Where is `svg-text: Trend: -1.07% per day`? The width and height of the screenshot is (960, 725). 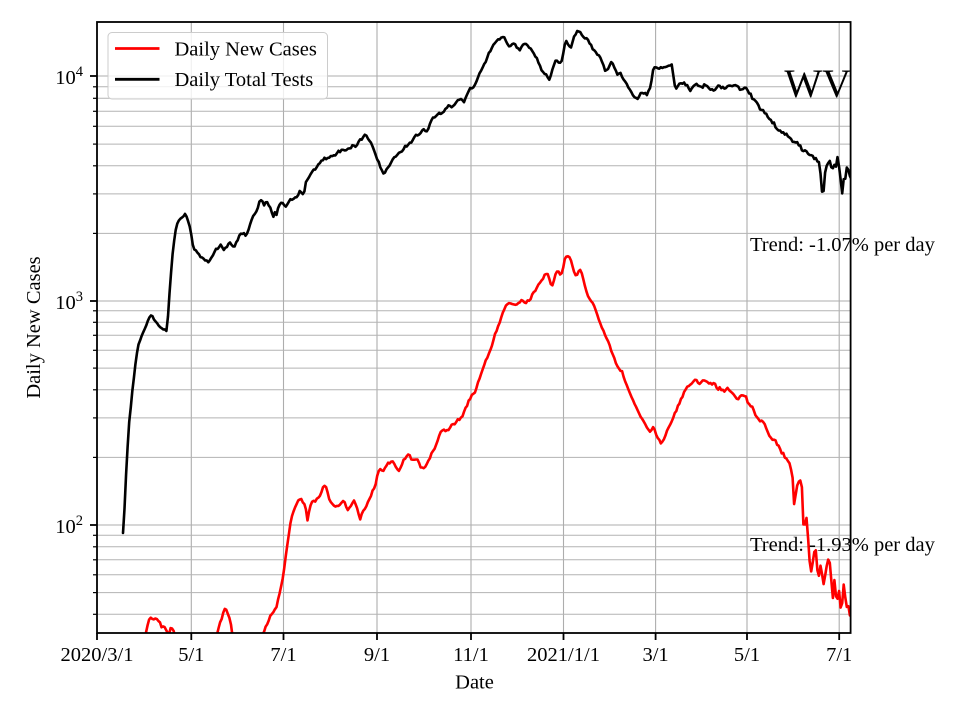 svg-text: Trend: -1.07% per day is located at coordinates (843, 245).